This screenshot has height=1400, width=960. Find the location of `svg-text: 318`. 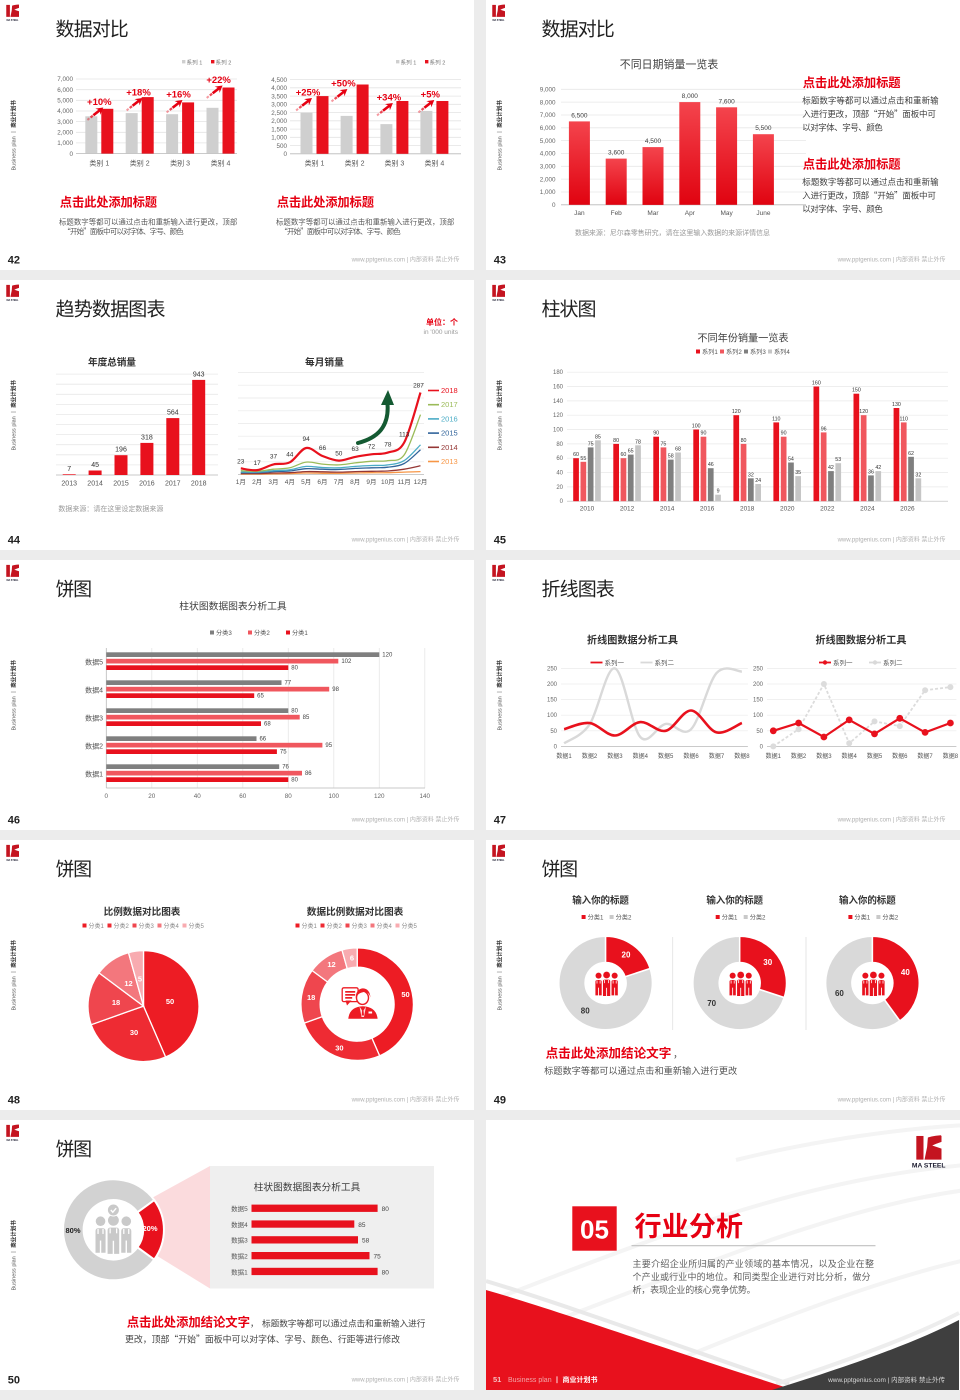

svg-text: 318 is located at coordinates (147, 437).